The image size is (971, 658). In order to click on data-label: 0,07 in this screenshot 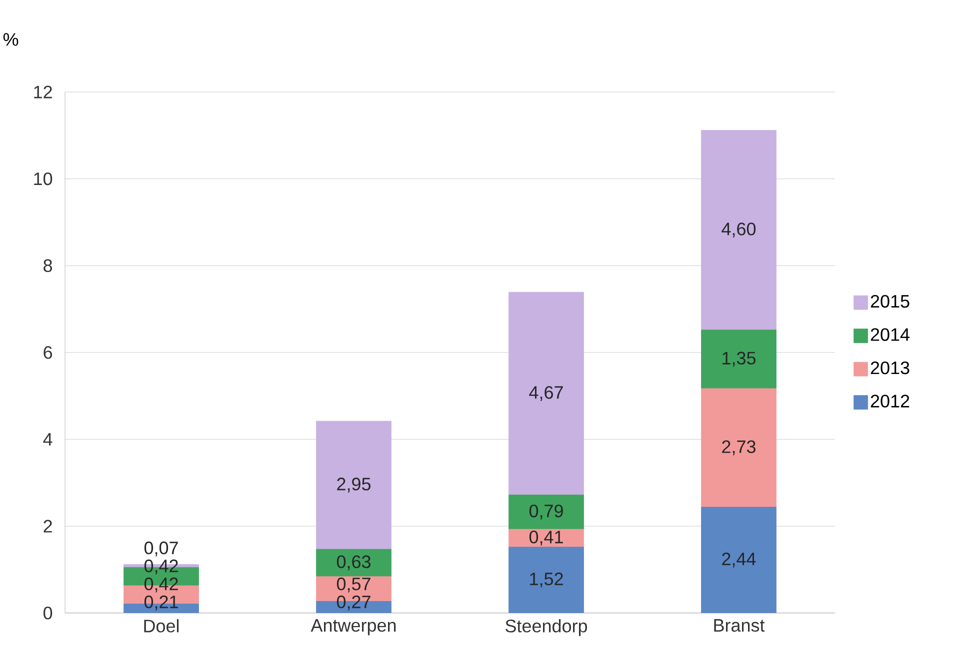, I will do `click(161, 549)`.